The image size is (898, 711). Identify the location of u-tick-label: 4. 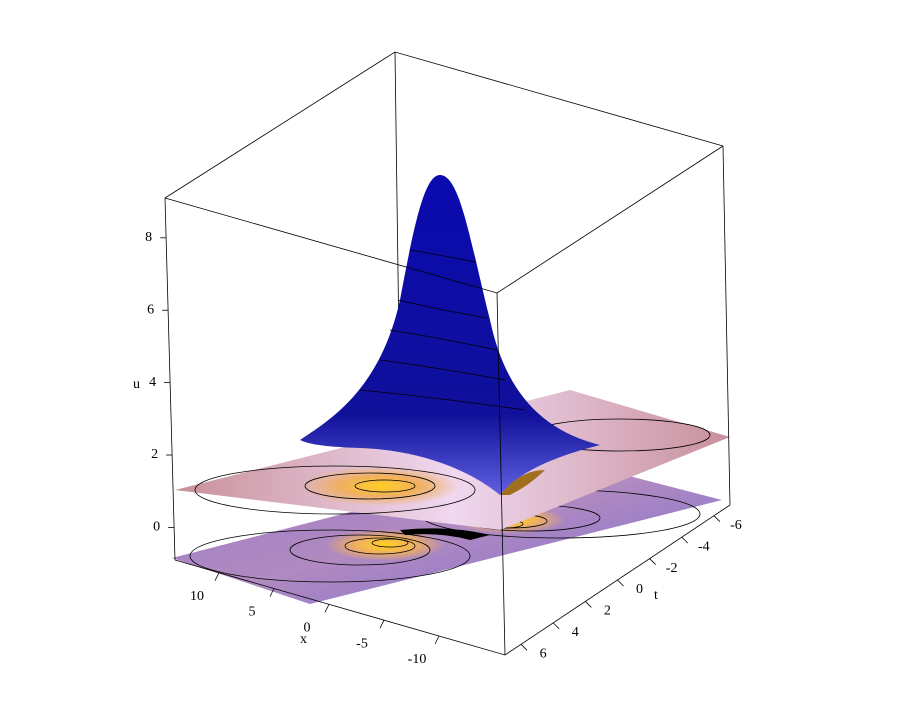
(152, 382).